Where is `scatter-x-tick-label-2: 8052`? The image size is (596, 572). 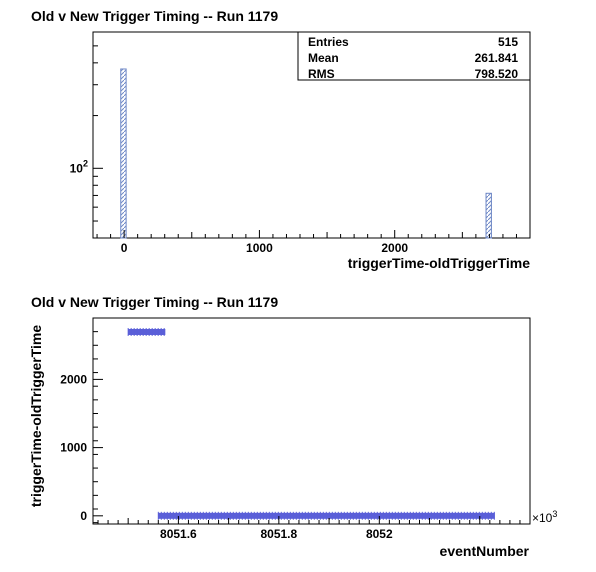 scatter-x-tick-label-2: 8052 is located at coordinates (379, 534).